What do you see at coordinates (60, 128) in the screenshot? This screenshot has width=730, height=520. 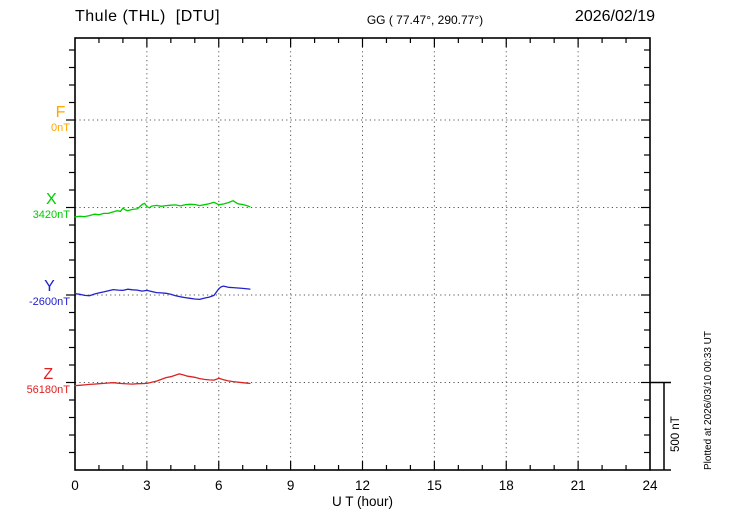 I see `series-baseline-f: 0nT` at bounding box center [60, 128].